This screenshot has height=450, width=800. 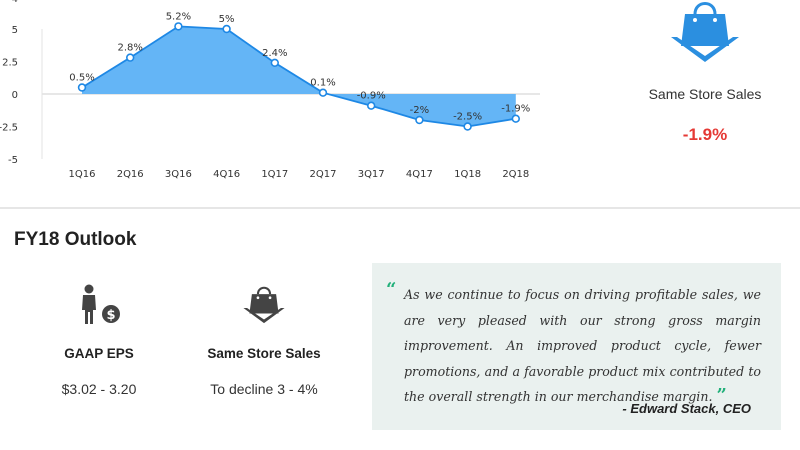 What do you see at coordinates (686, 408) in the screenshot?
I see `quote-author: - Edward Stack, CEO` at bounding box center [686, 408].